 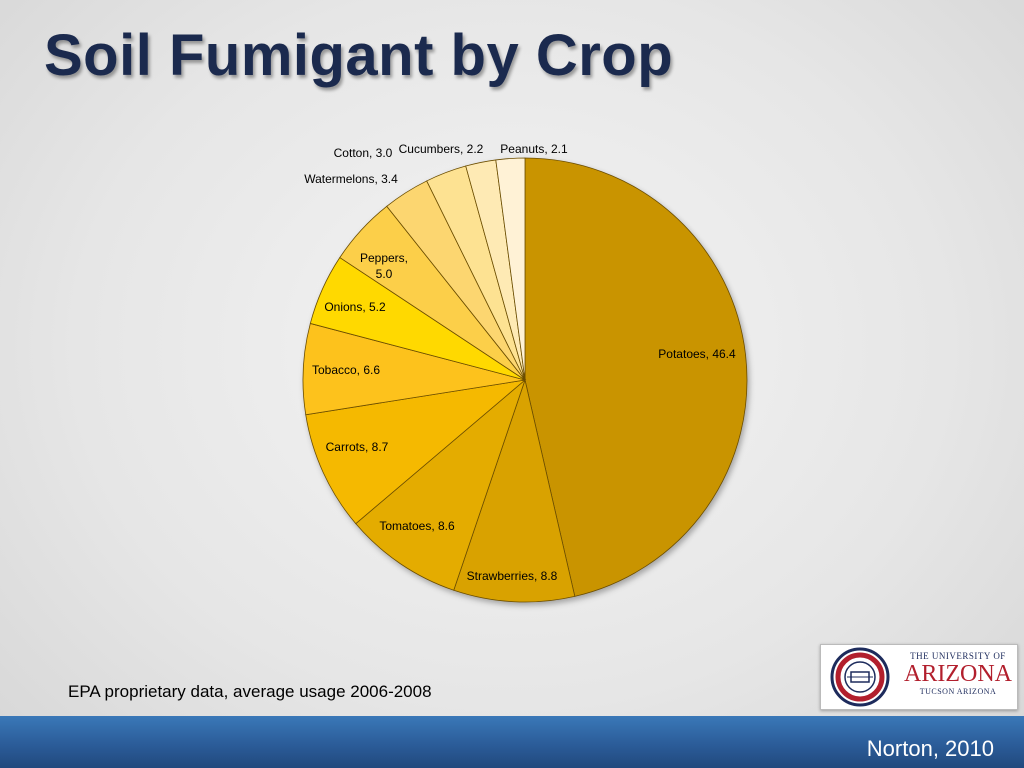 What do you see at coordinates (697, 354) in the screenshot?
I see `pie-label-potatoes: Potatoes, 46.4` at bounding box center [697, 354].